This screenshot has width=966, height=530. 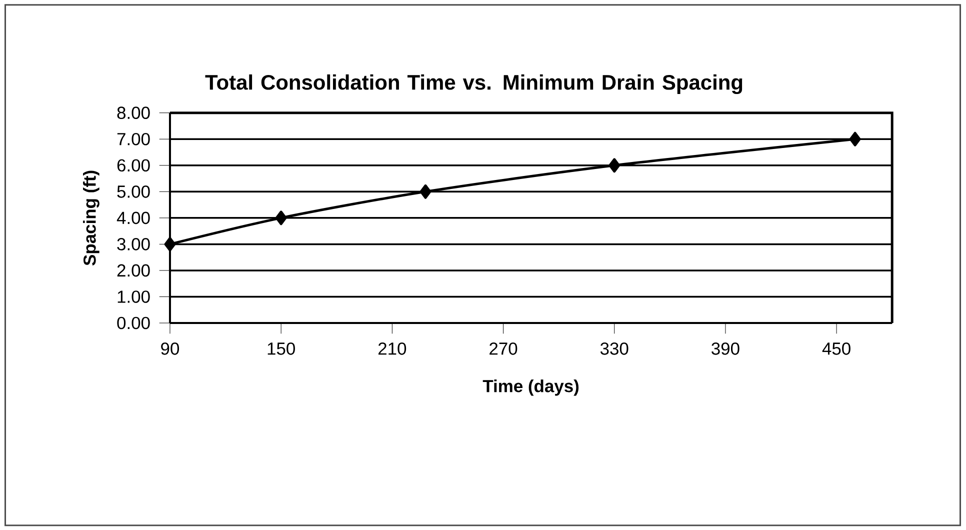 What do you see at coordinates (133, 218) in the screenshot?
I see `y-tick-label: 4.00` at bounding box center [133, 218].